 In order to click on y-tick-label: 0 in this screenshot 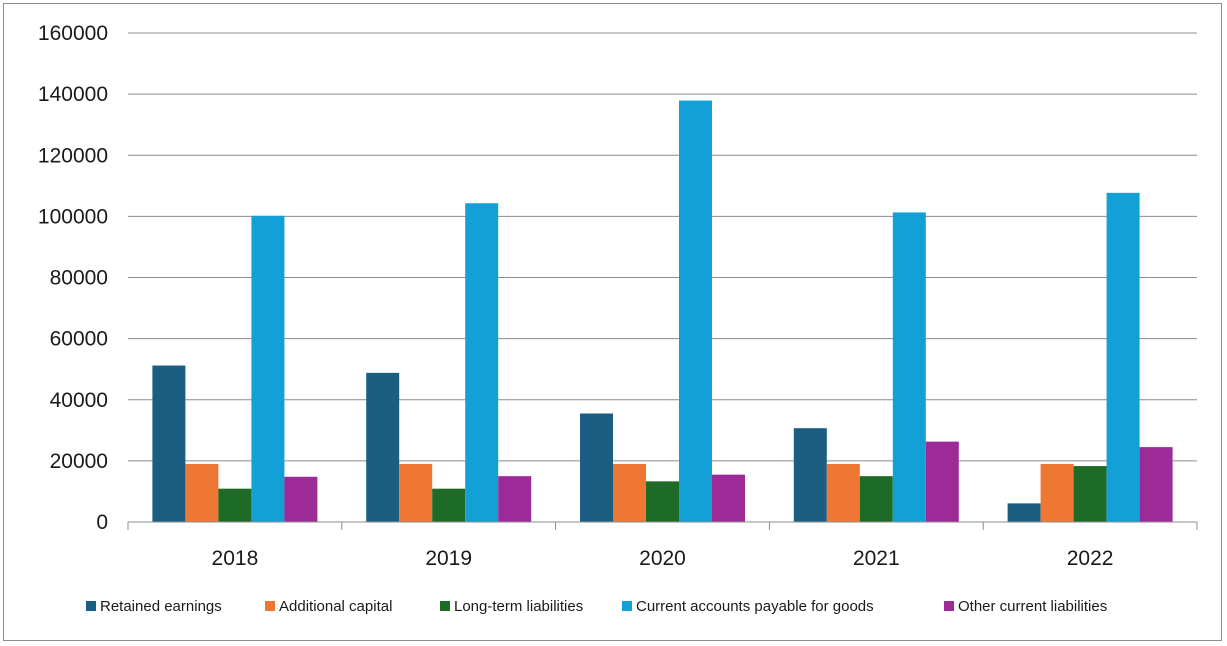, I will do `click(102, 522)`.